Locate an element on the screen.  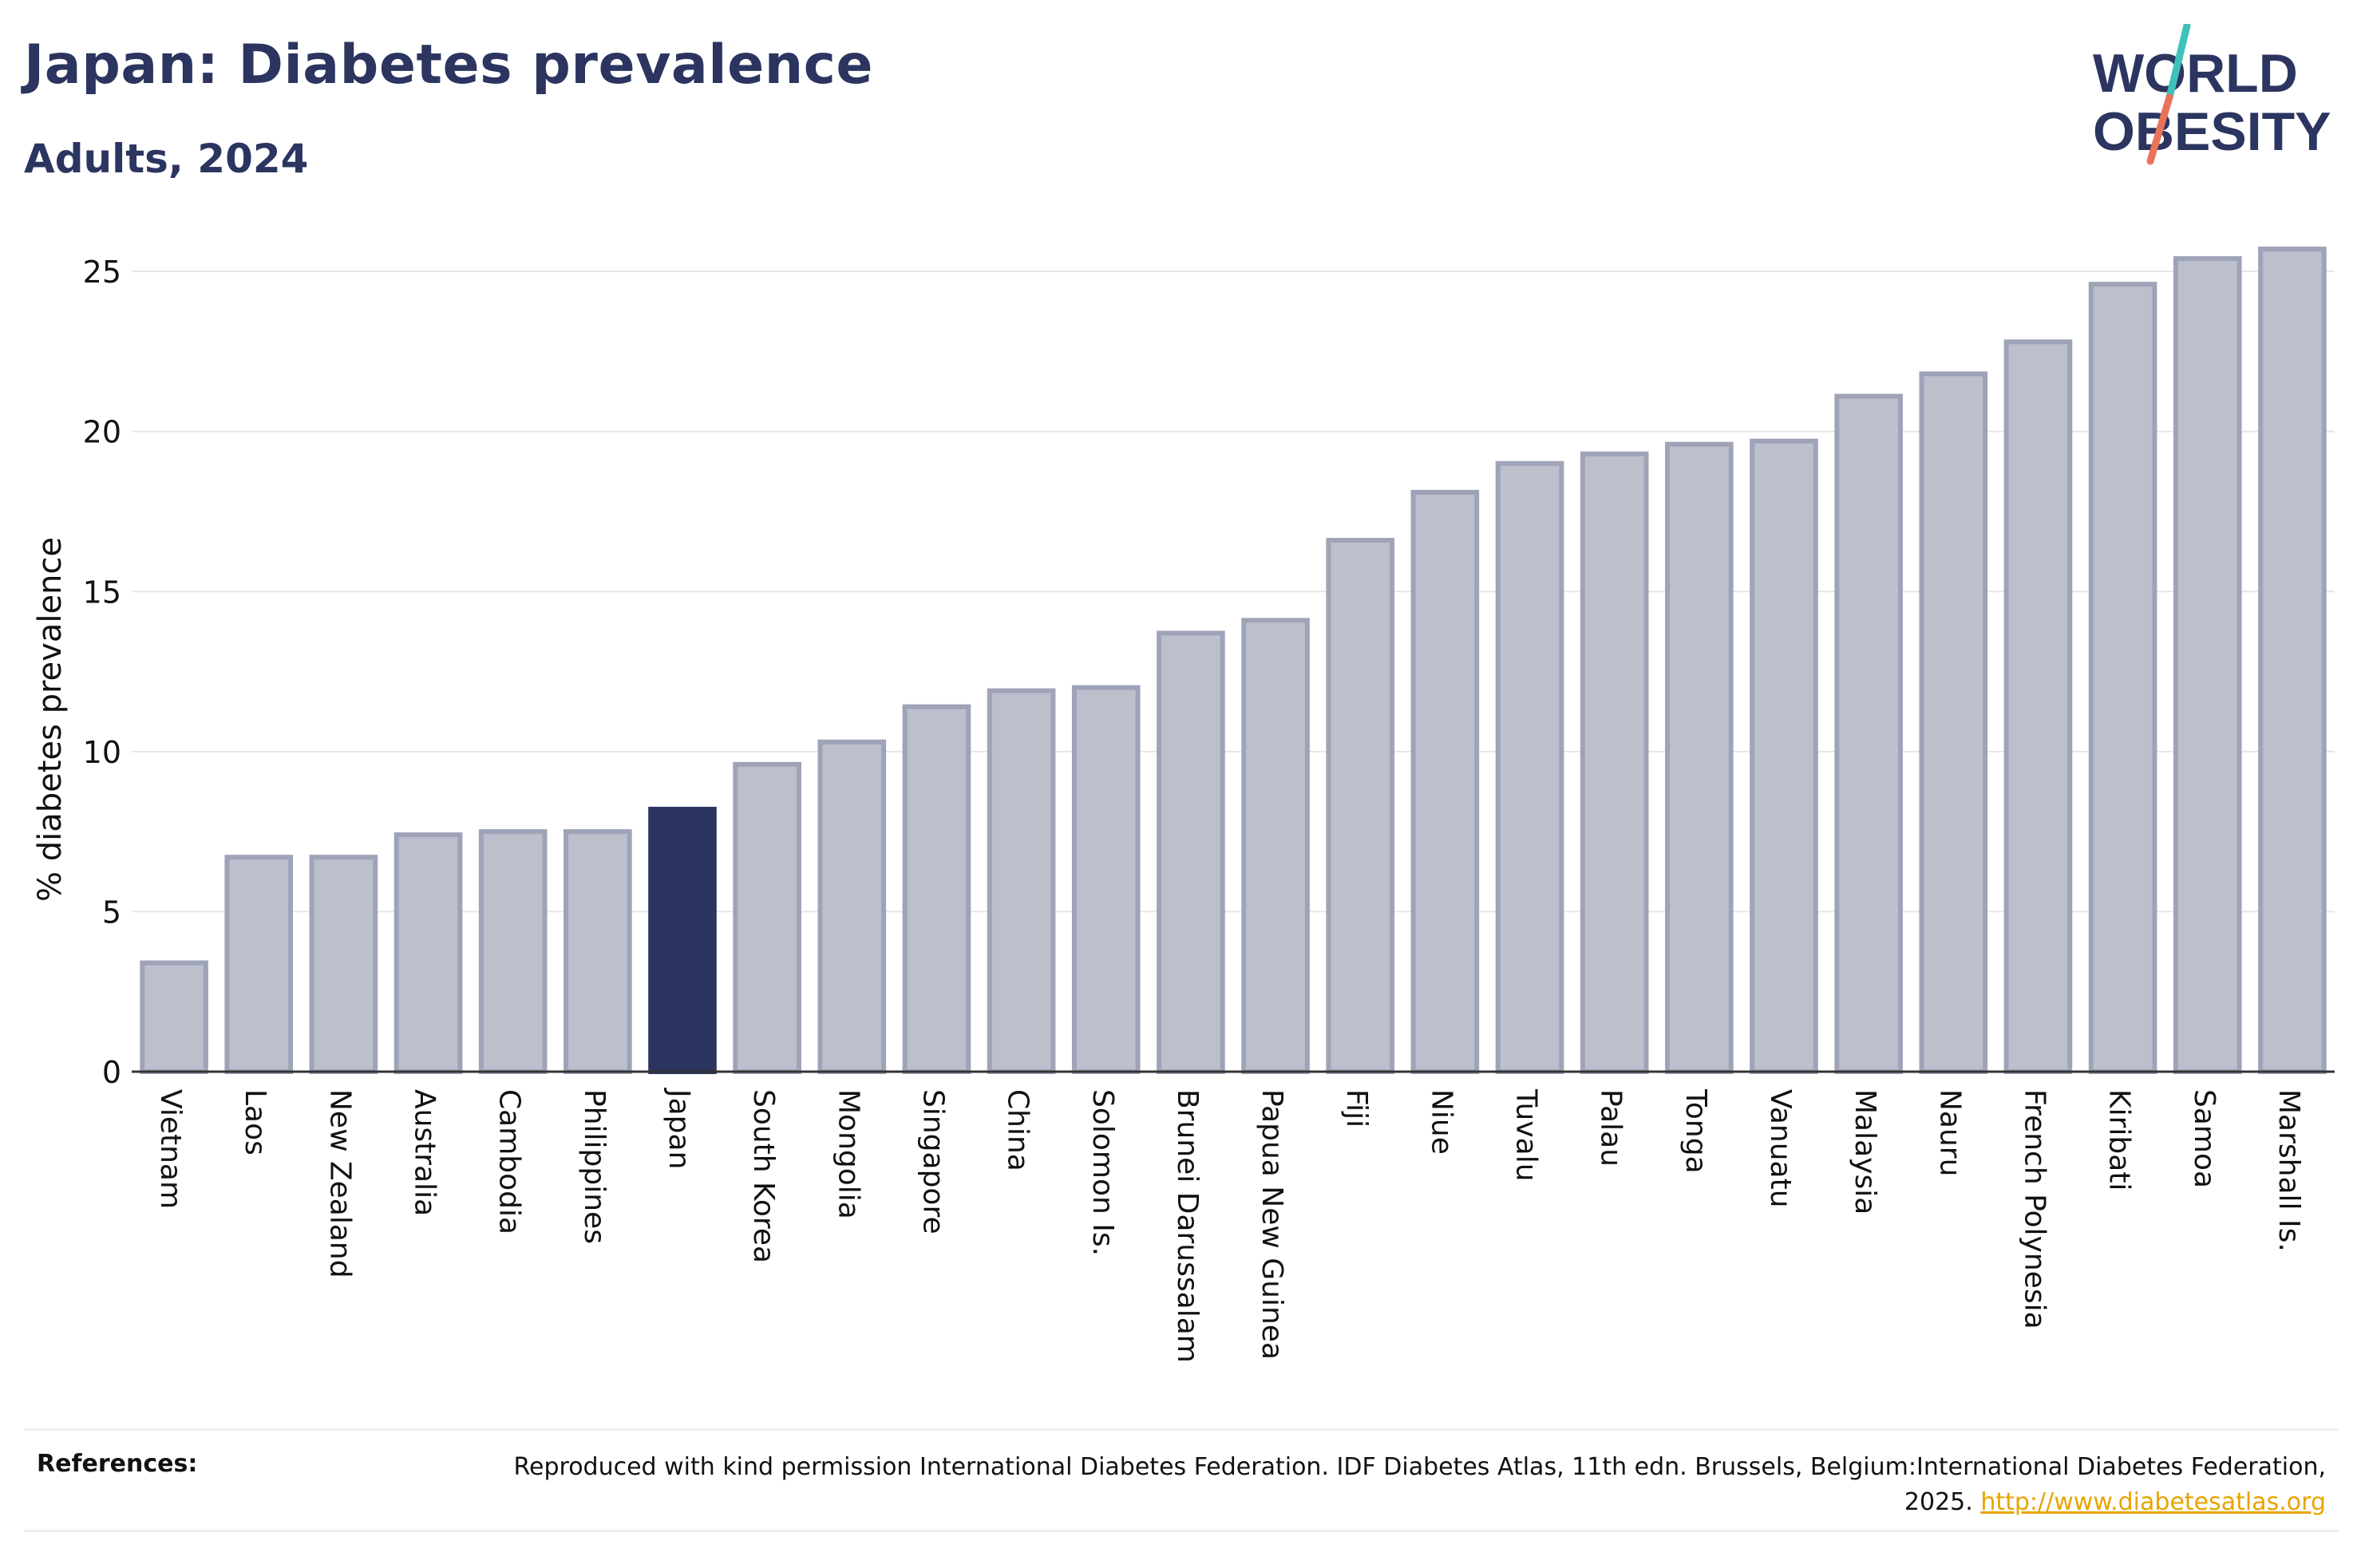
x-tick-label: Niue is located at coordinates (1441, 1122).